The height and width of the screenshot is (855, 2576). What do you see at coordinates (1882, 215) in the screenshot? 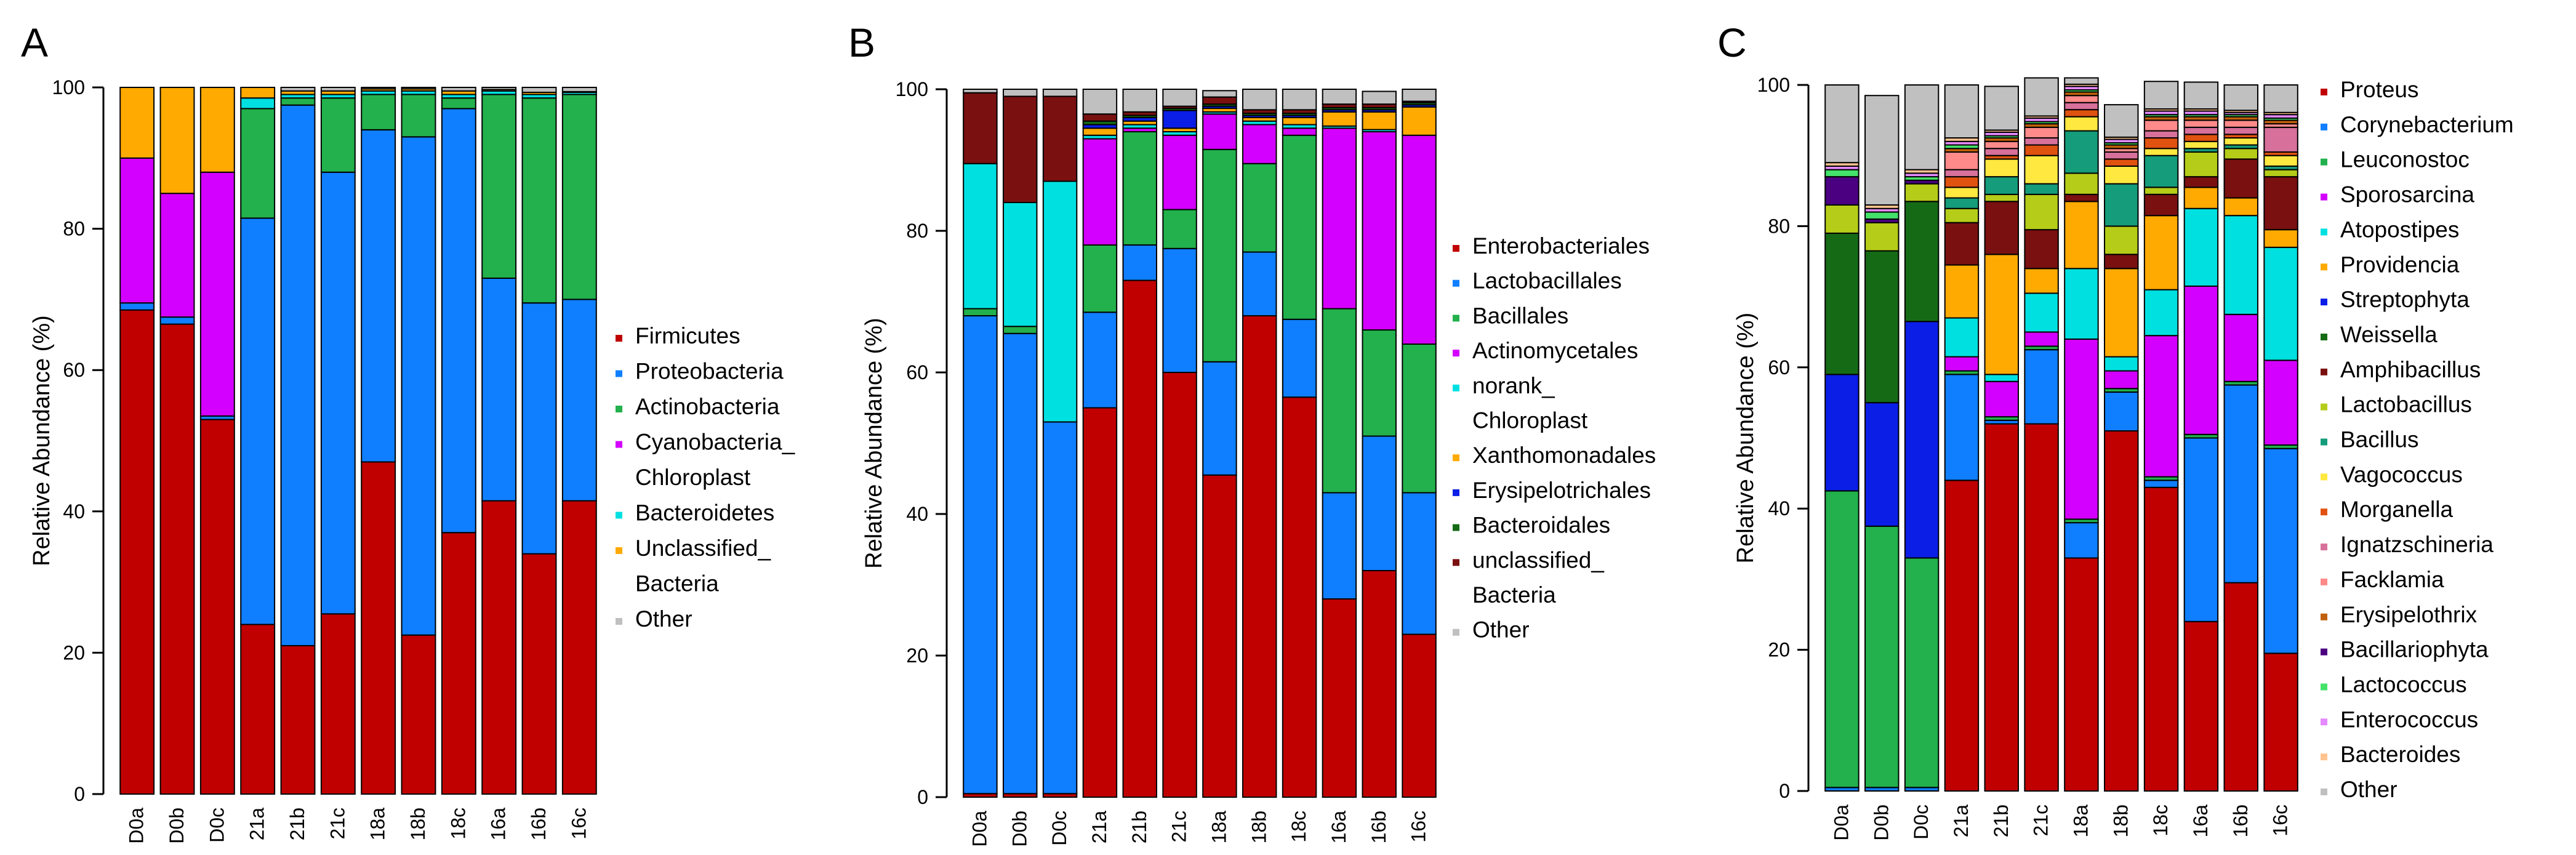
I see `bar-segment-lactococcus-d0b` at bounding box center [1882, 215].